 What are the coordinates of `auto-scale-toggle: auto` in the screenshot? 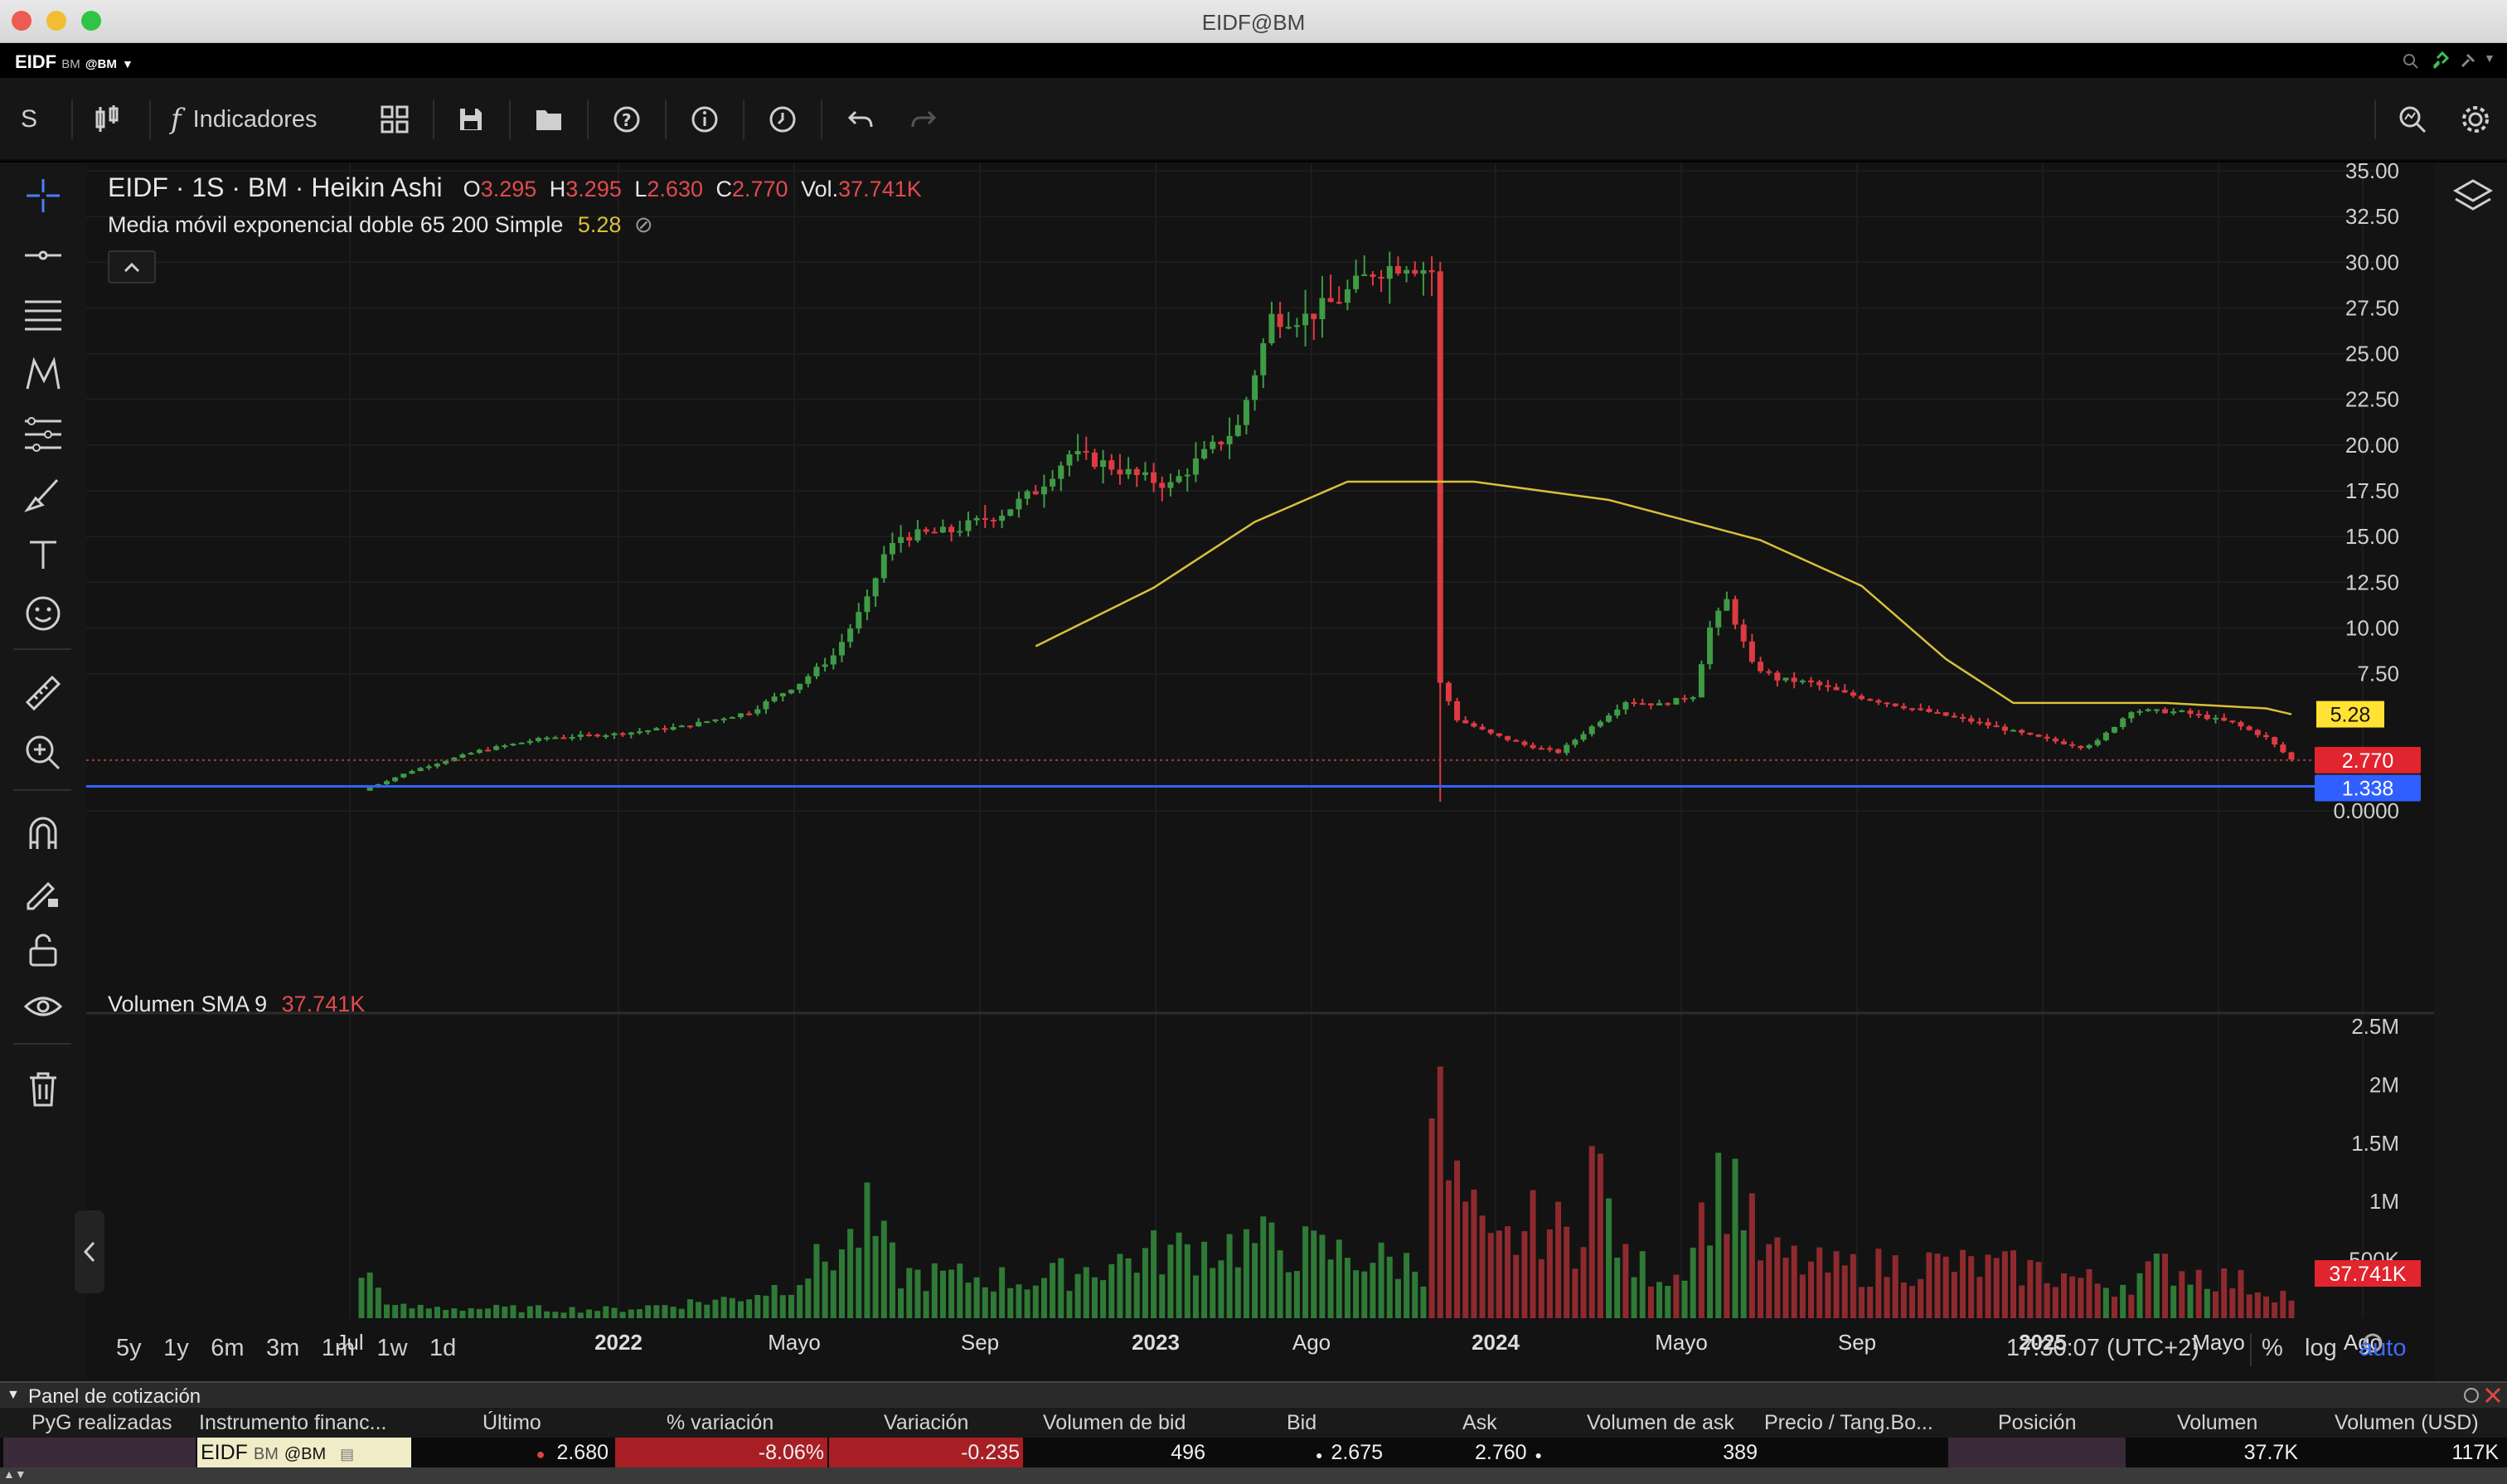 It's located at (2383, 1348).